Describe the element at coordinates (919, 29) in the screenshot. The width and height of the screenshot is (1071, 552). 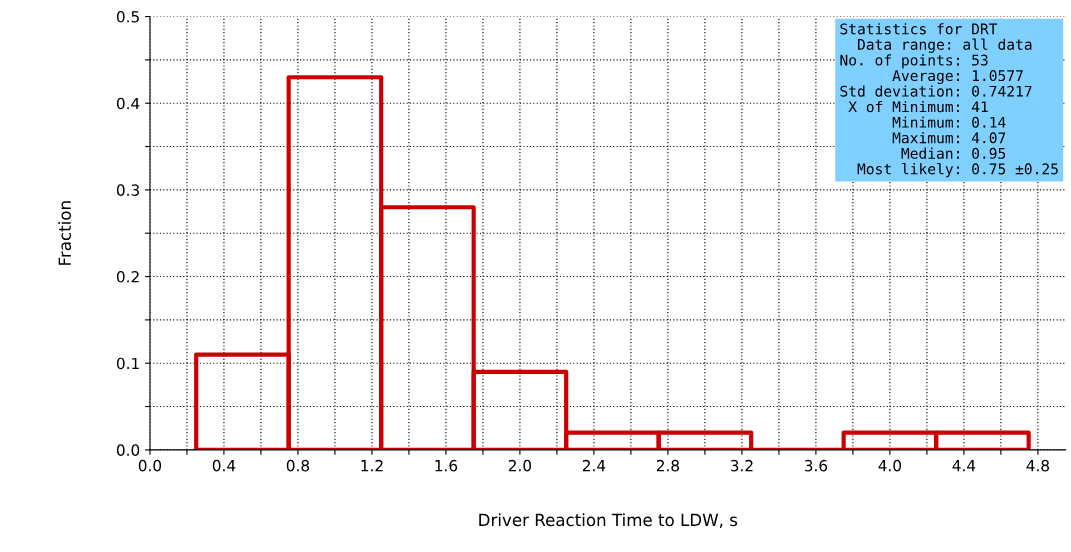
I see `annotation: Statistics for DRT` at that location.